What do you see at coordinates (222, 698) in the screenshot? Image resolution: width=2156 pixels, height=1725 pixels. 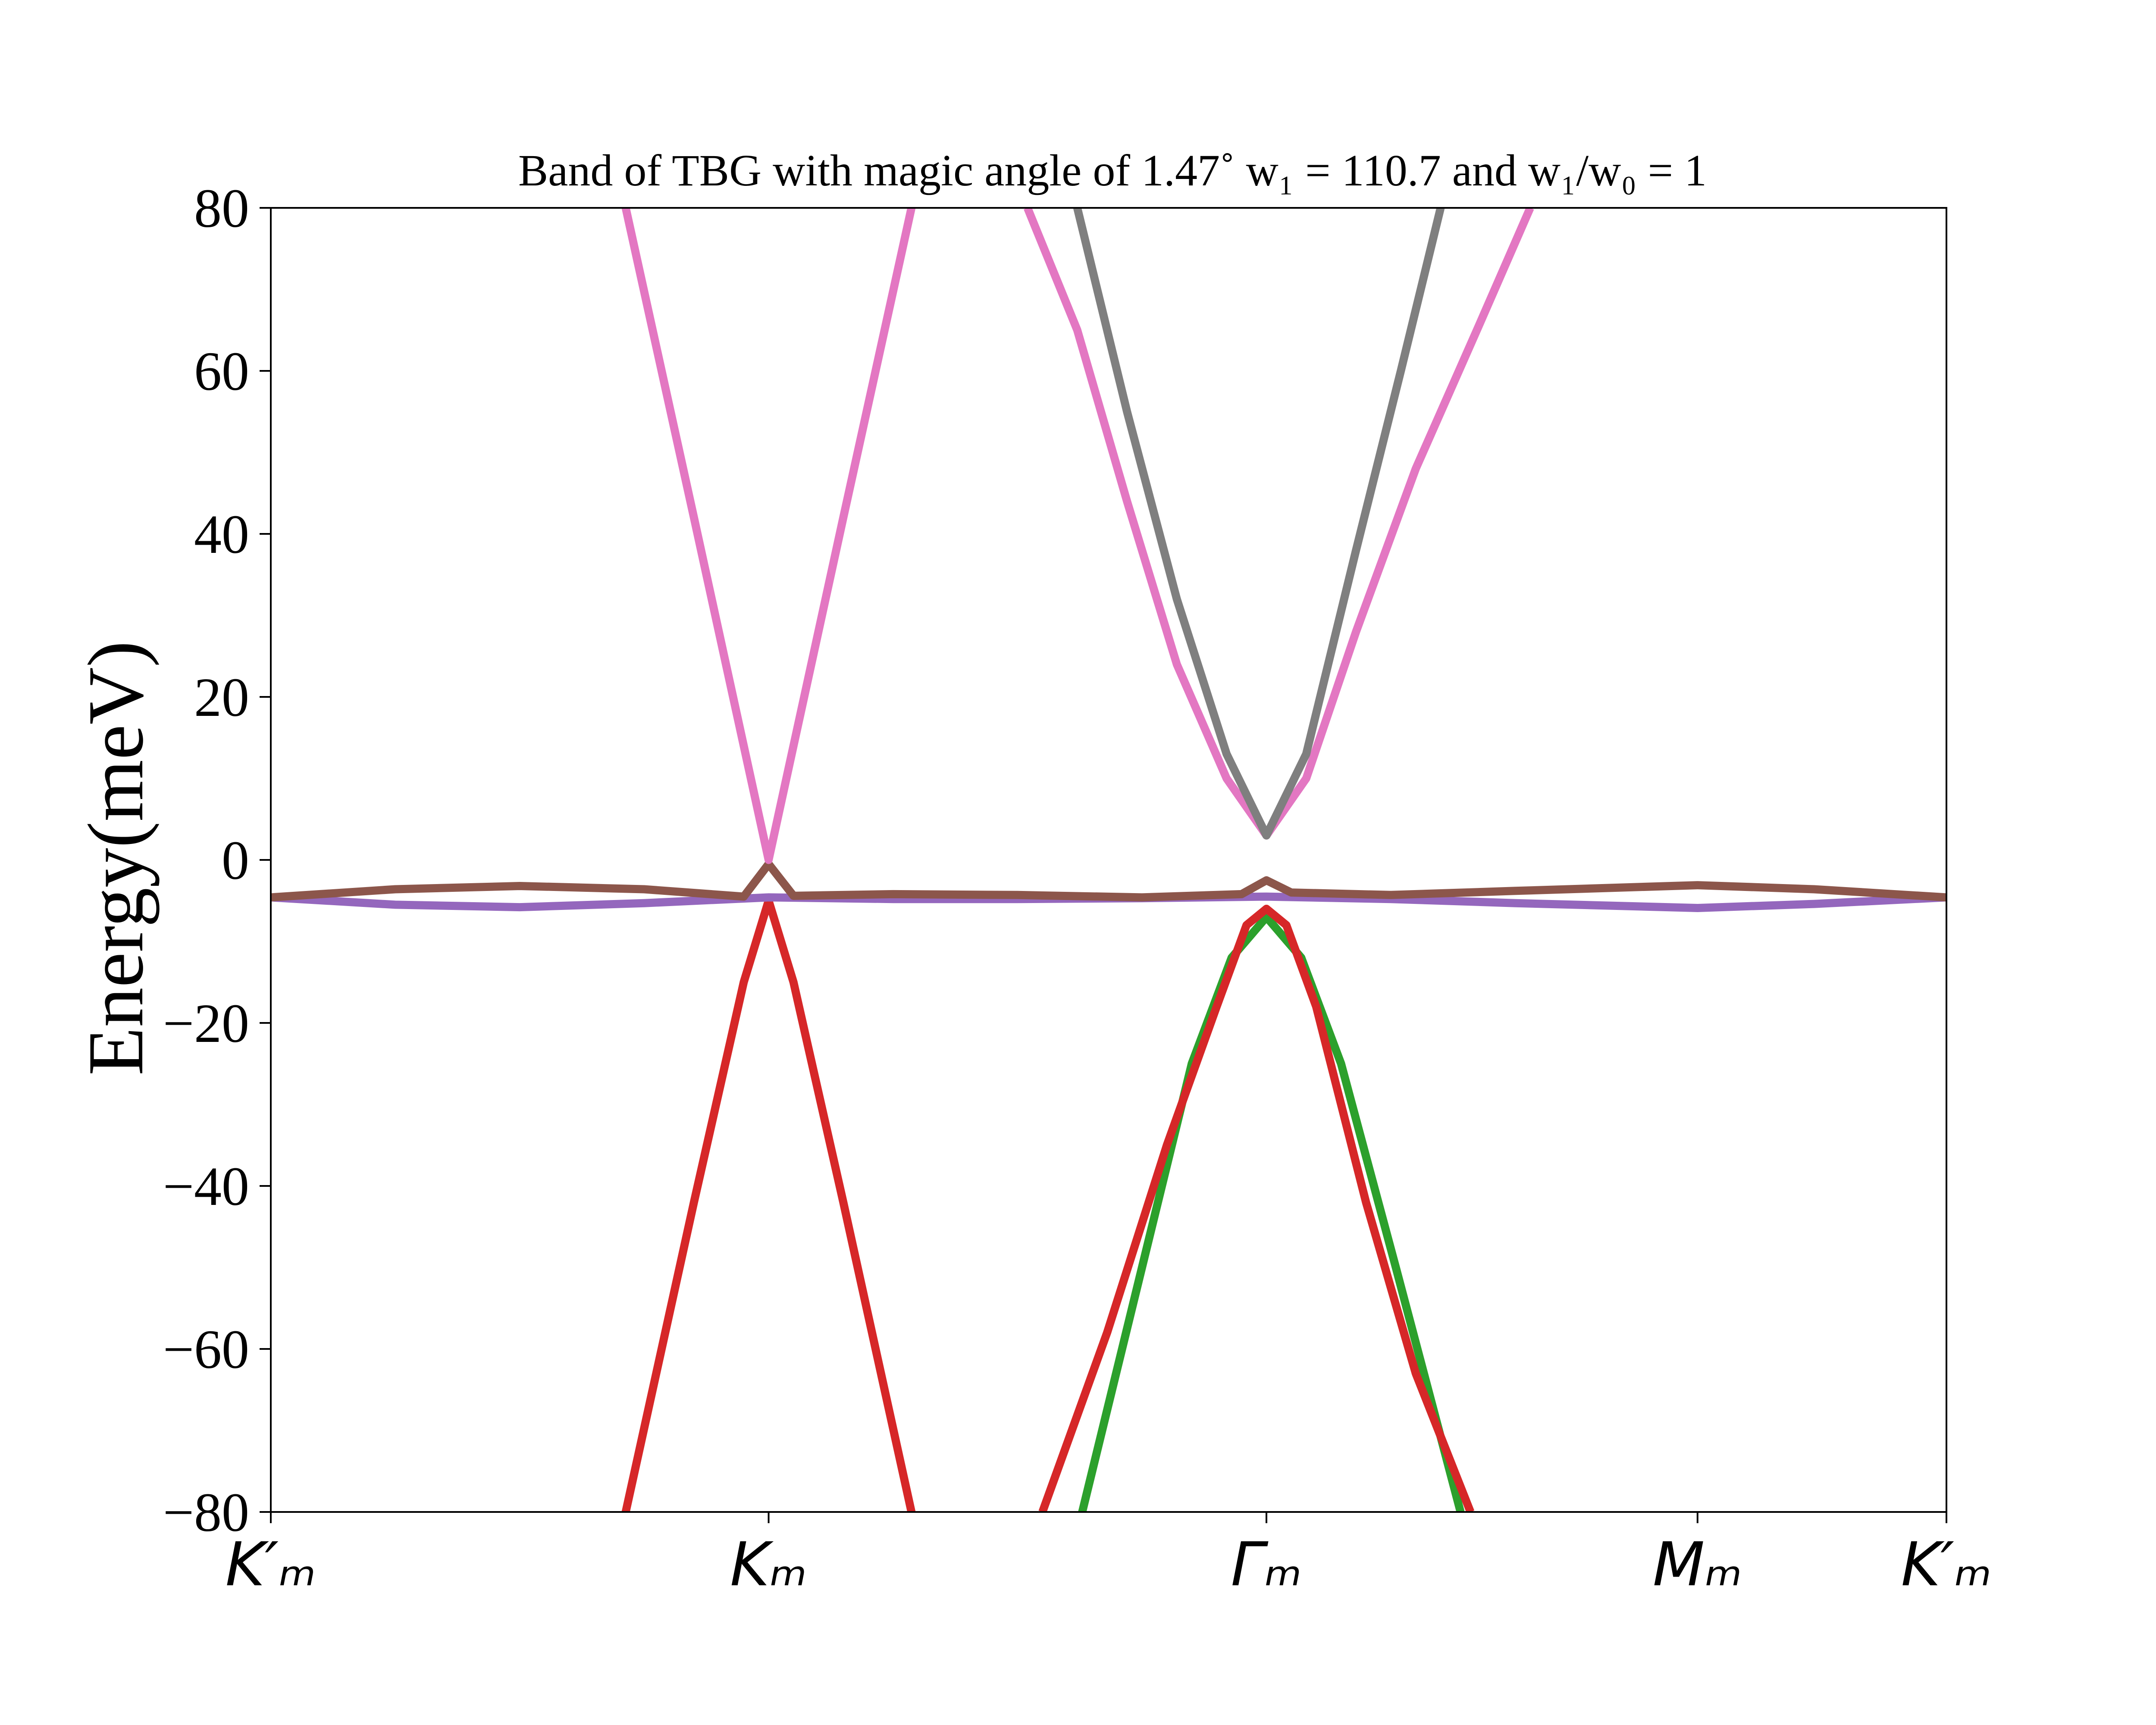 I see `y-tick-label: 20` at bounding box center [222, 698].